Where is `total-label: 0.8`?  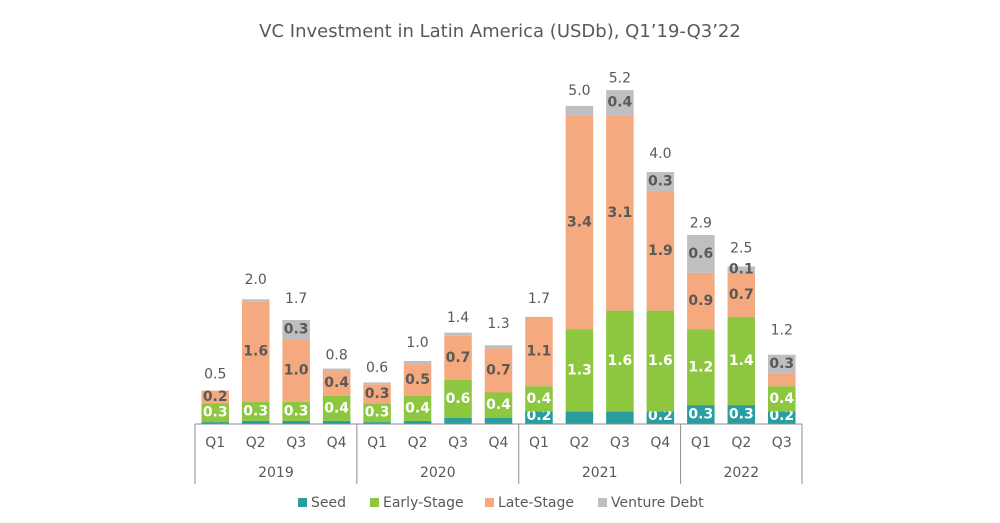
total-label: 0.8 is located at coordinates (337, 356).